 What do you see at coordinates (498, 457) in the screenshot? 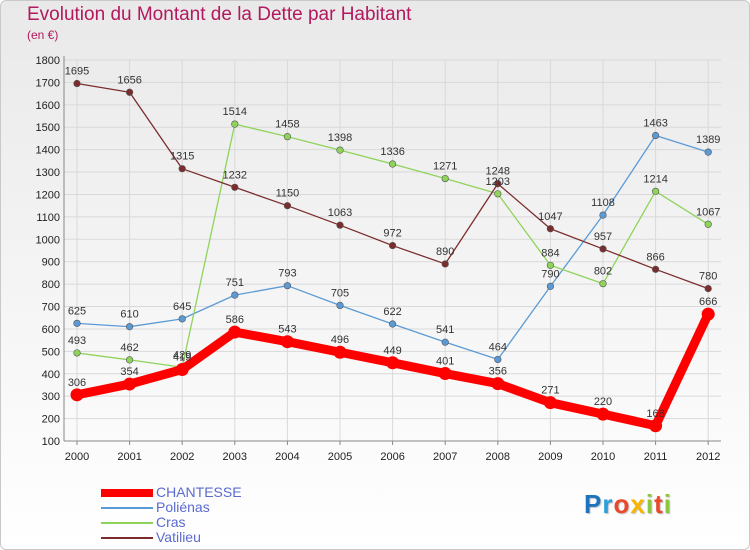
I see `x-tick-label: 2008` at bounding box center [498, 457].